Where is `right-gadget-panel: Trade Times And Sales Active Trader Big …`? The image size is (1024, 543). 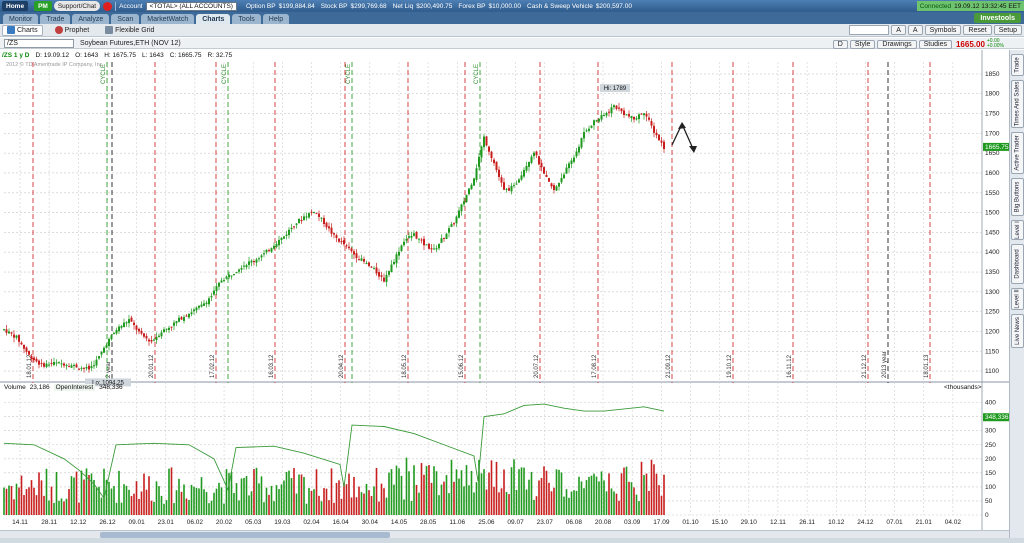 right-gadget-panel: Trade Times And Sales Active Trader Big … is located at coordinates (1016, 296).